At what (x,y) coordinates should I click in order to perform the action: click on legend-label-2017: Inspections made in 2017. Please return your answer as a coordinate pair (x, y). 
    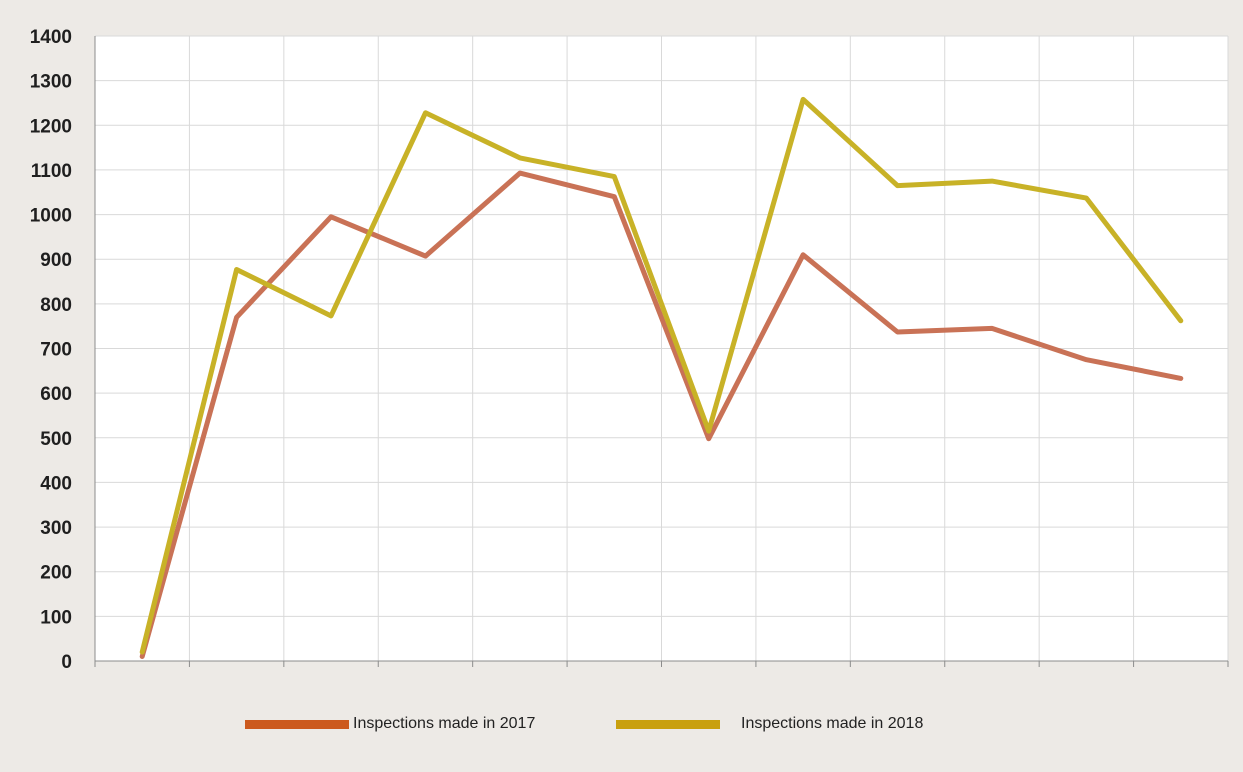
    Looking at the image, I should click on (444, 723).